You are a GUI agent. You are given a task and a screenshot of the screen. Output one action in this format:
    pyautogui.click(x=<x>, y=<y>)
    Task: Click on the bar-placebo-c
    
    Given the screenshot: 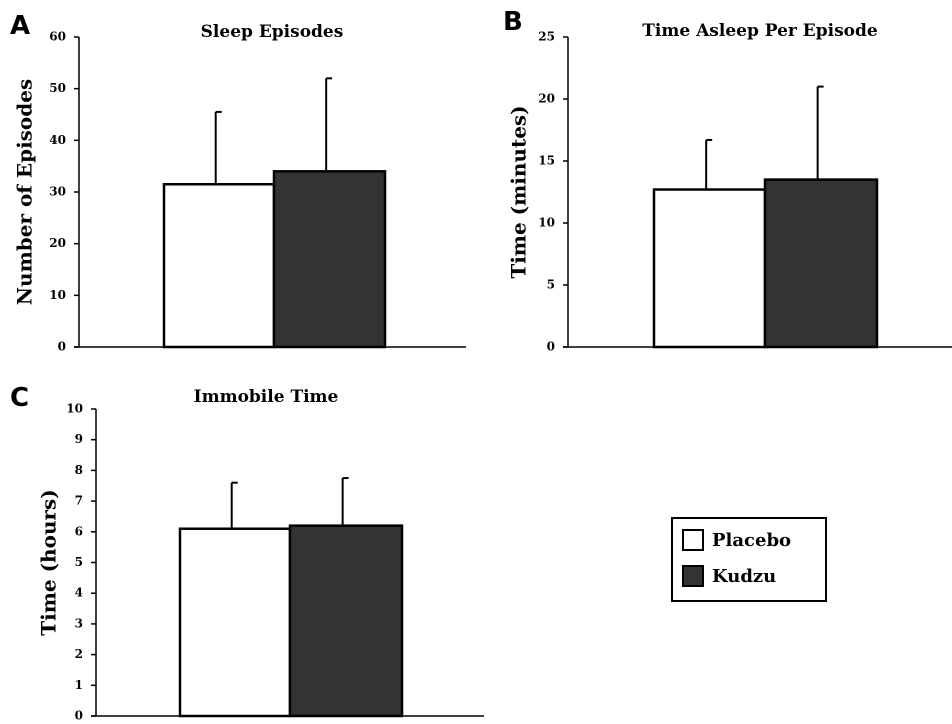 What is the action you would take?
    pyautogui.click(x=235, y=622)
    